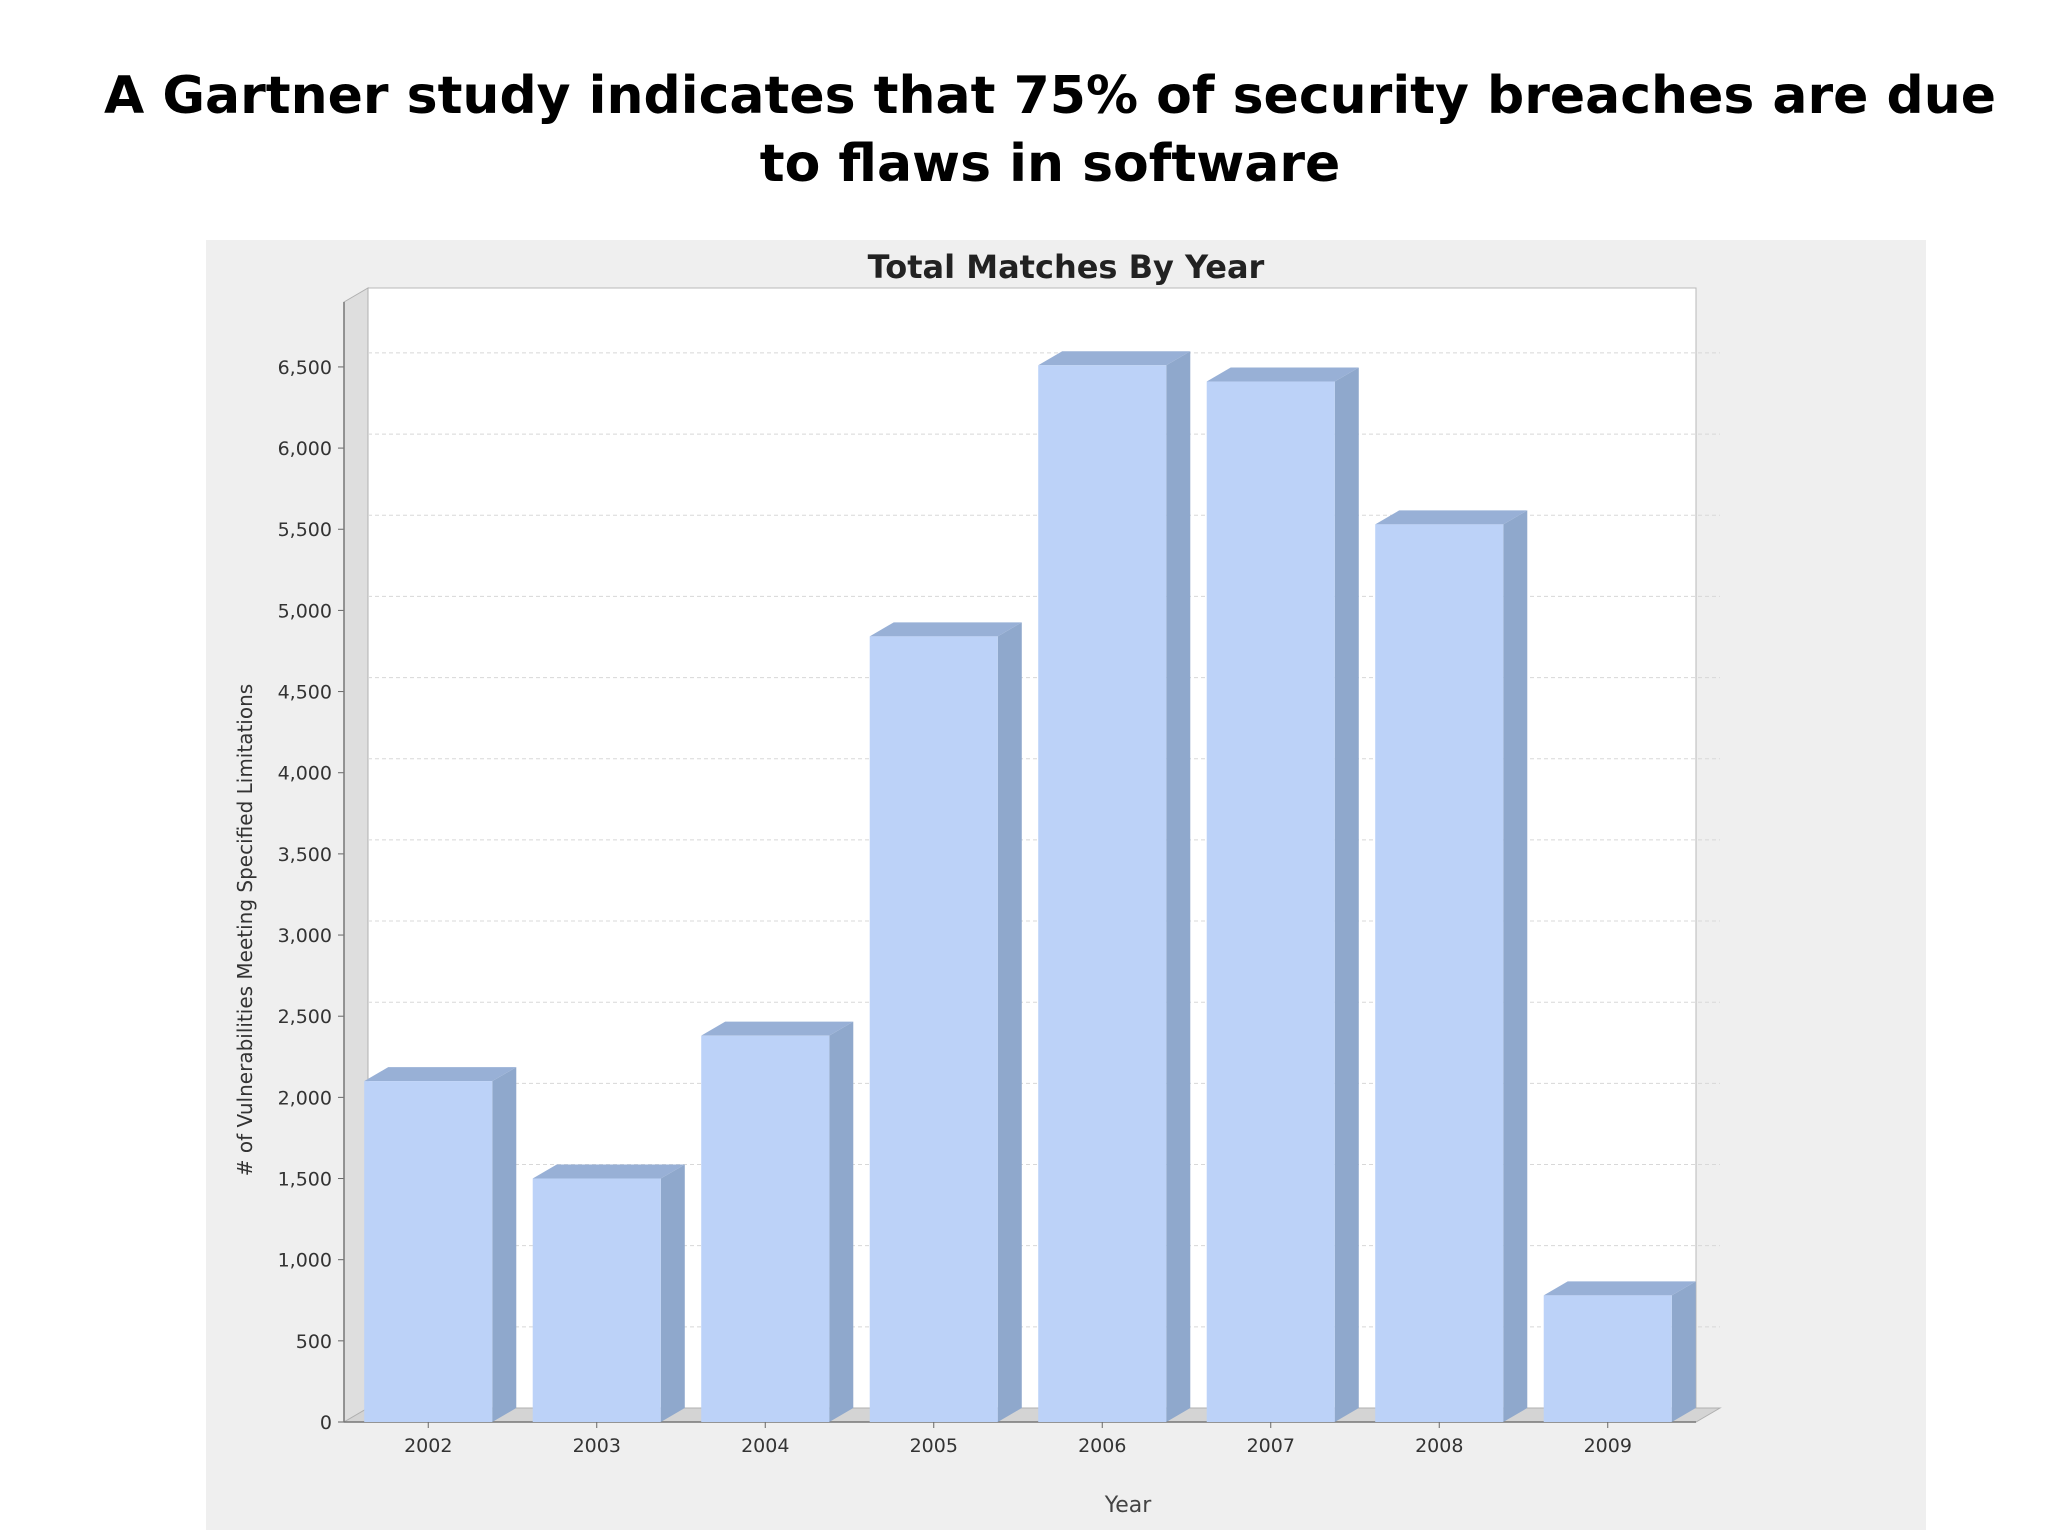 The height and width of the screenshot is (1536, 2048). I want to click on y-tick-label: 3,500, so click(305, 855).